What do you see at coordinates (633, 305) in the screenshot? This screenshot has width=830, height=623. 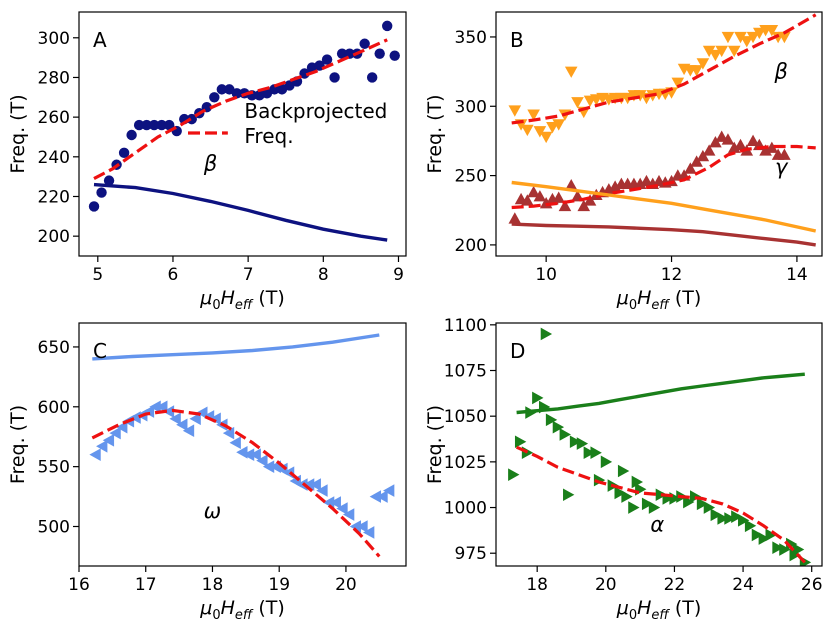 I see `x-axis-label-sub1: 0` at bounding box center [633, 305].